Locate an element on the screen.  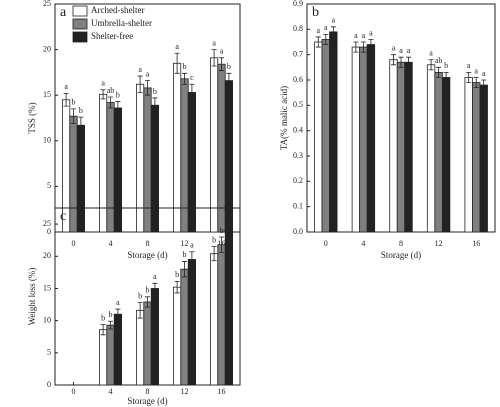
x-tick-label: 8 is located at coordinates (401, 243).